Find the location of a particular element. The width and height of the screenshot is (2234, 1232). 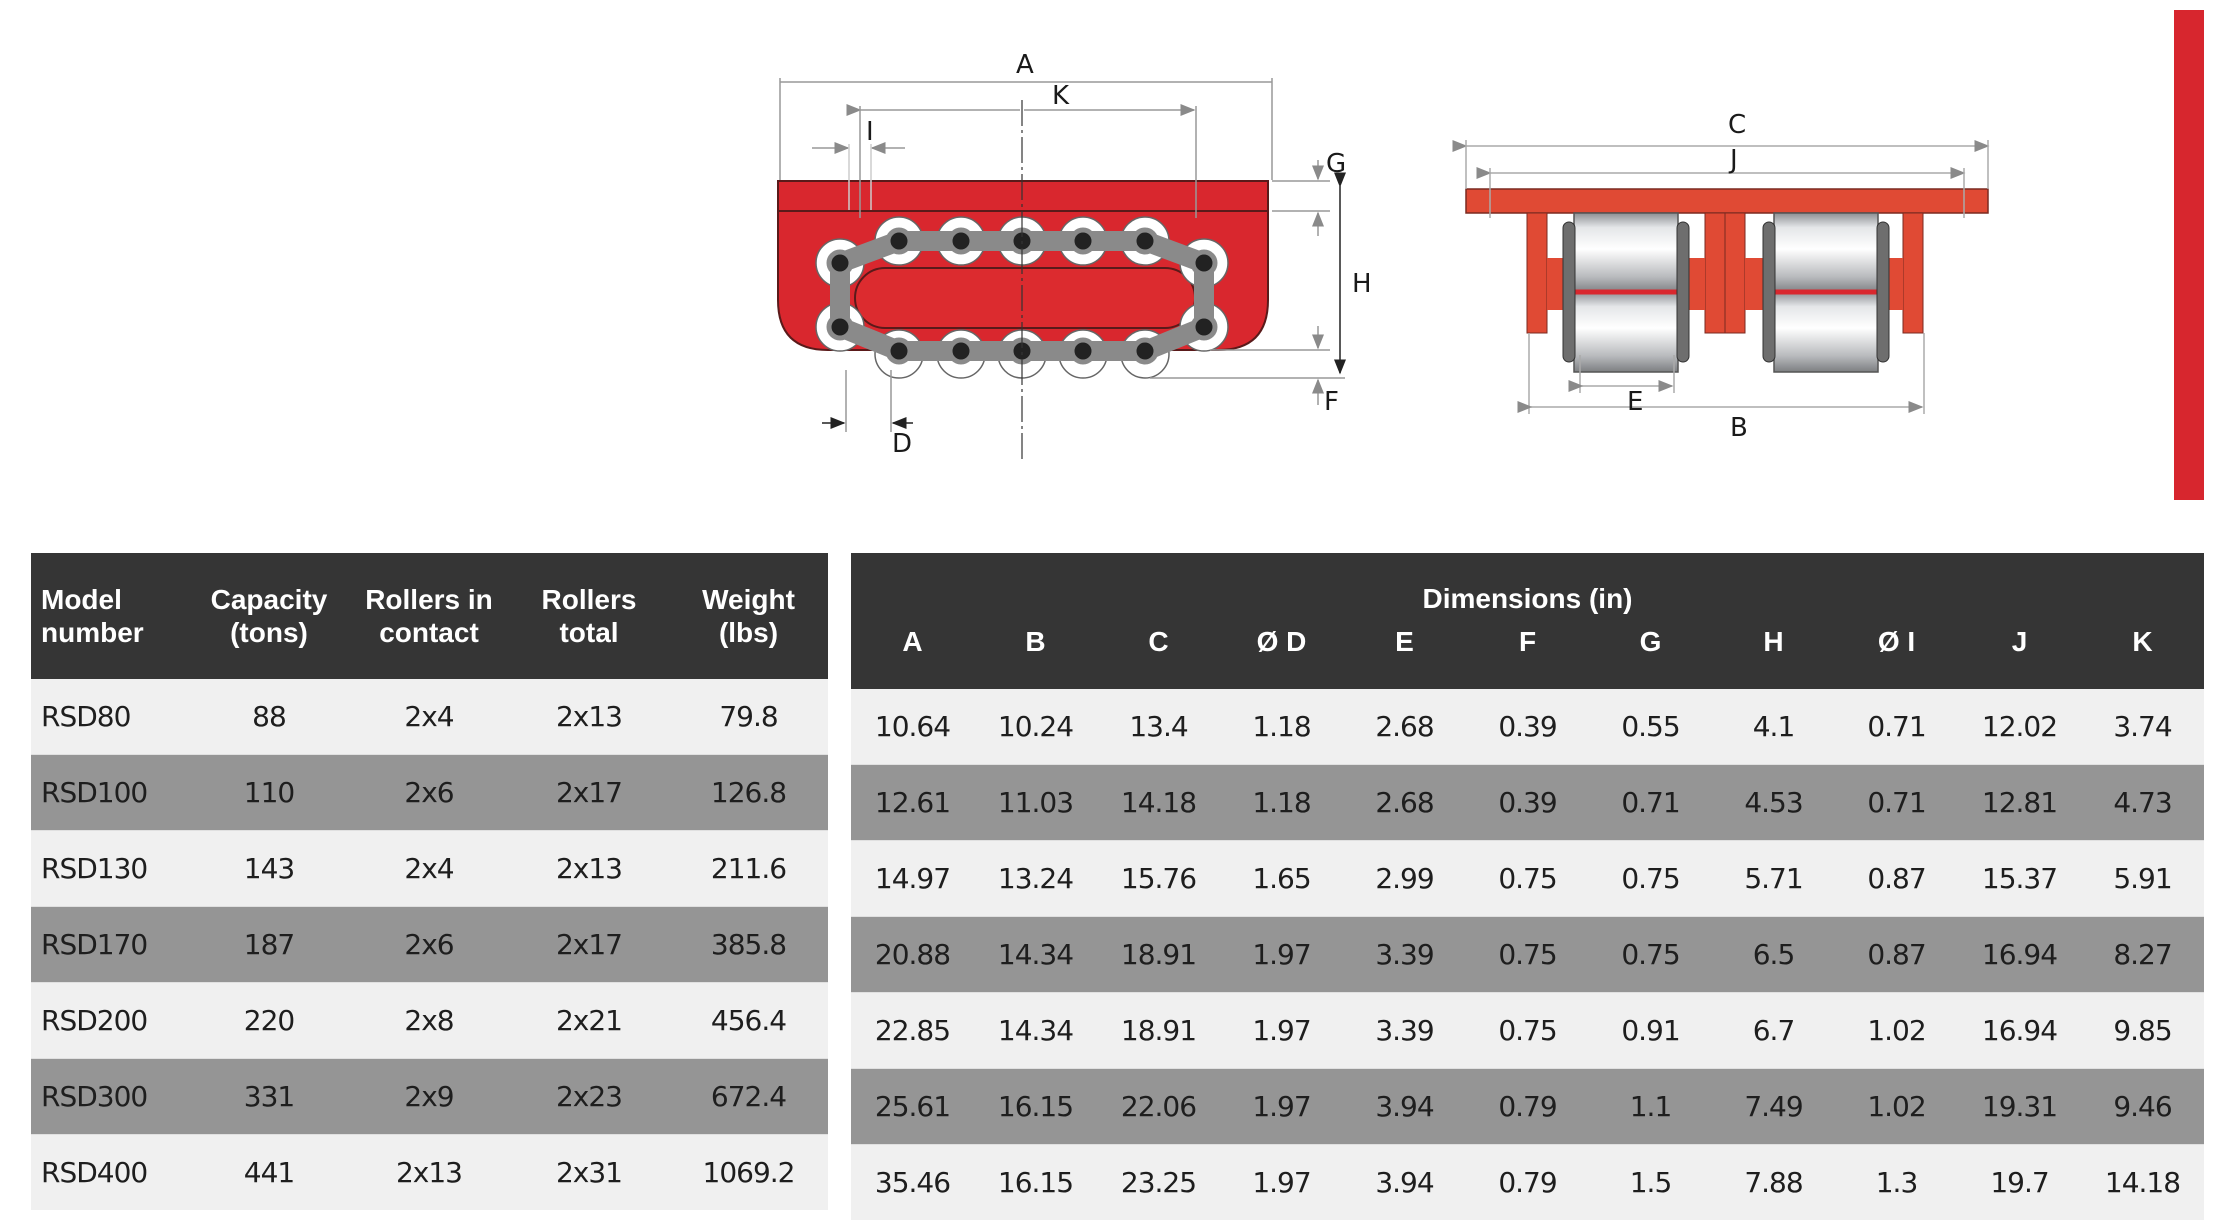

table-group-header-row: Dimensions (in) is located at coordinates (1527, 586).